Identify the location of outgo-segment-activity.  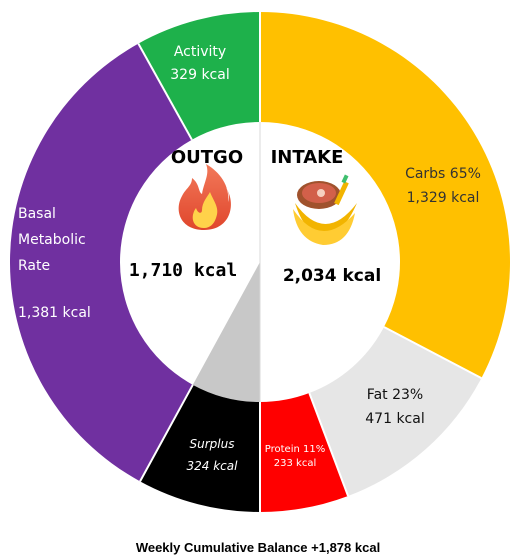
(199, 76).